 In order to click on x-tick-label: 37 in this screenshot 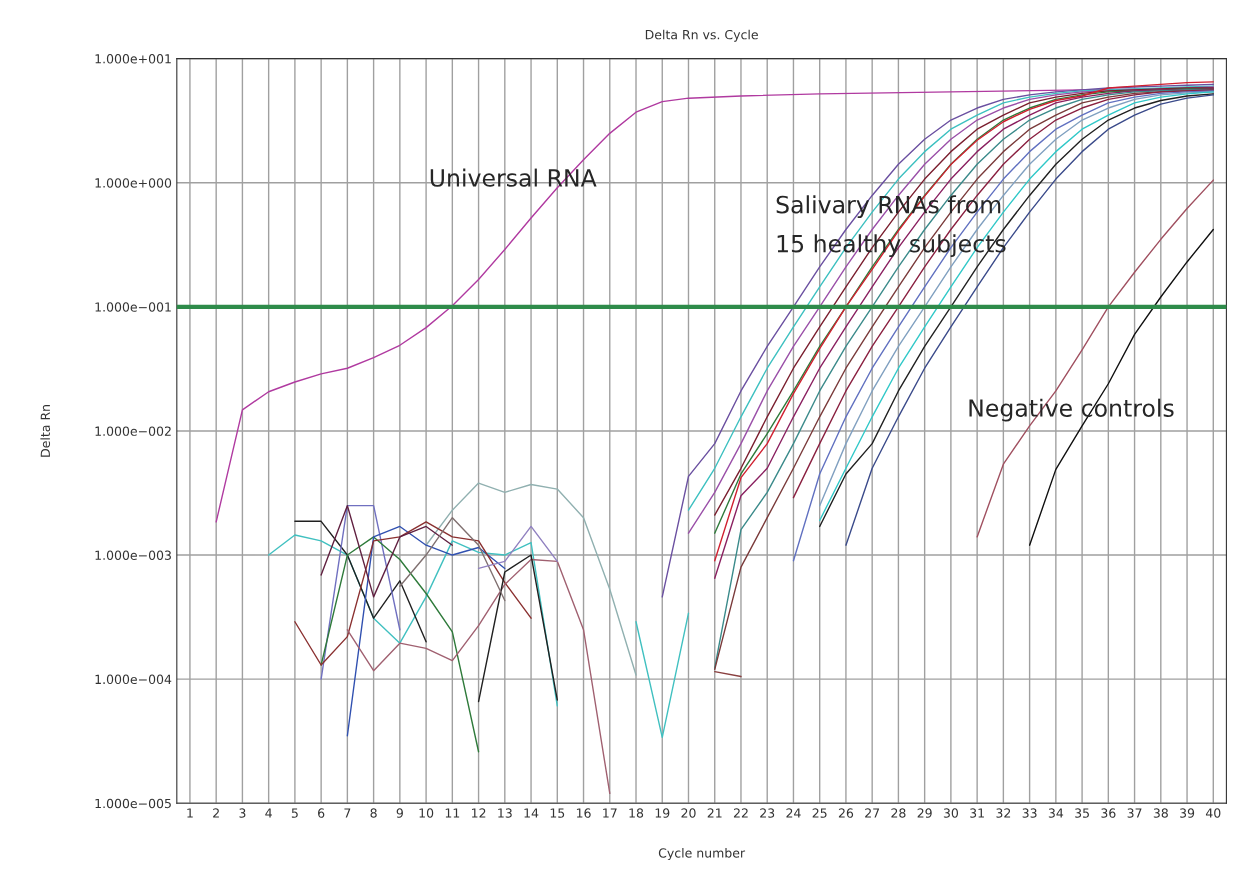, I will do `click(1134, 813)`.